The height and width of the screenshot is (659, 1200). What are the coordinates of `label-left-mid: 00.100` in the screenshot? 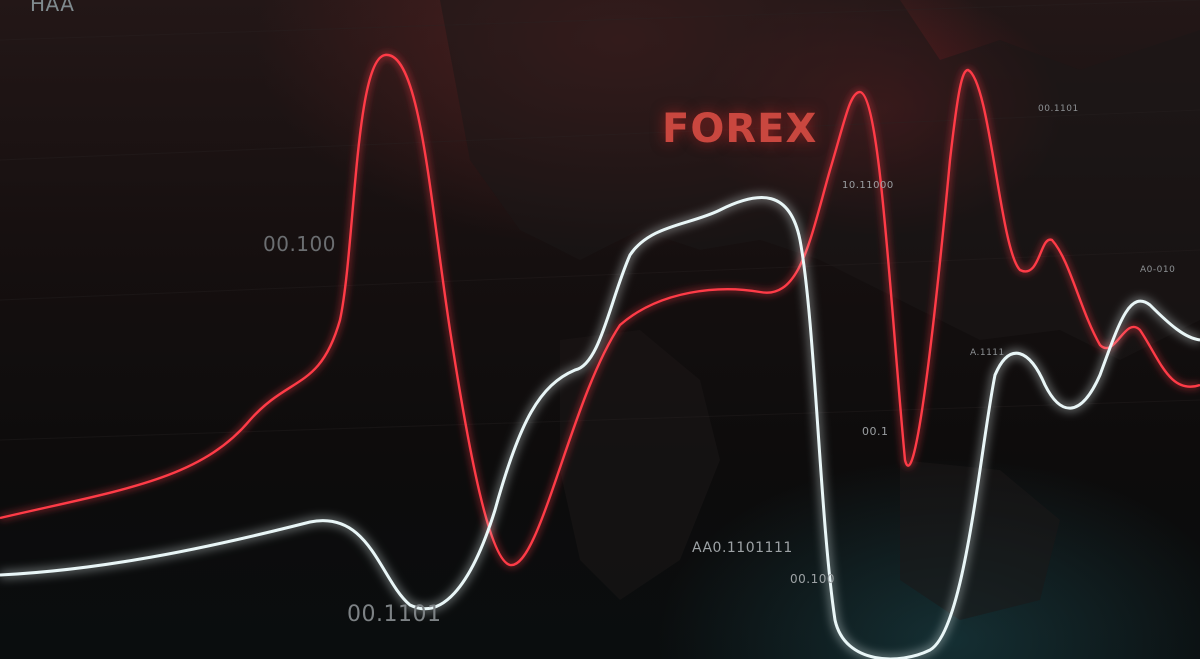 It's located at (299, 244).